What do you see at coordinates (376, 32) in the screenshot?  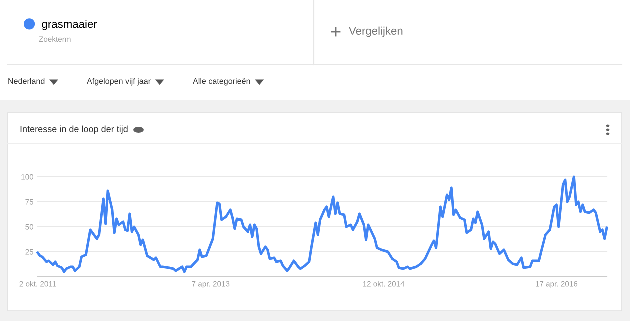 I see `text: Vergelijken` at bounding box center [376, 32].